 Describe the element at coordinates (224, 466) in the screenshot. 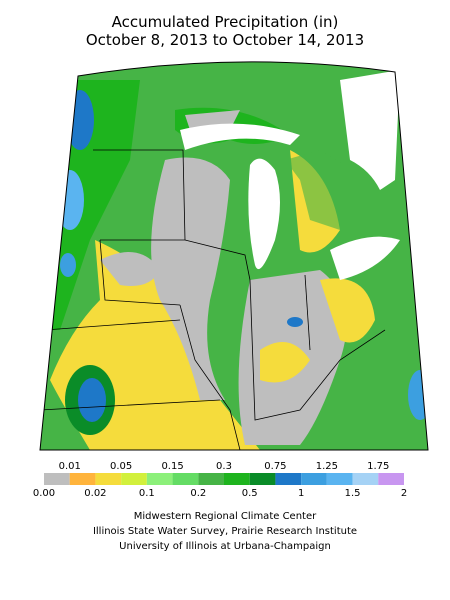

I see `legend-label: 0.3` at that location.